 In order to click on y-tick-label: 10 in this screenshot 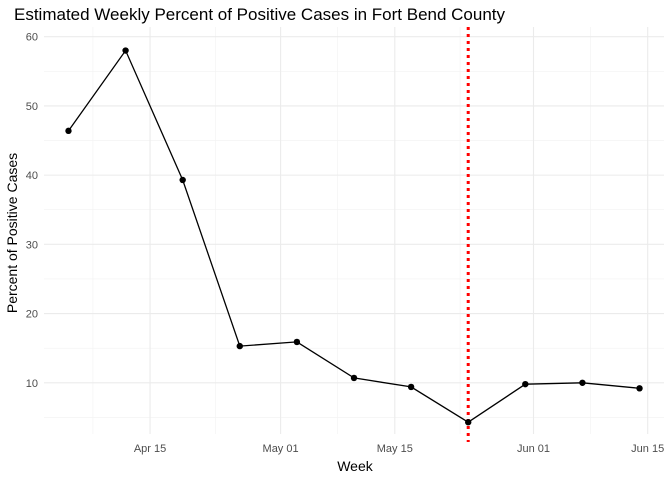, I will do `click(32, 384)`.